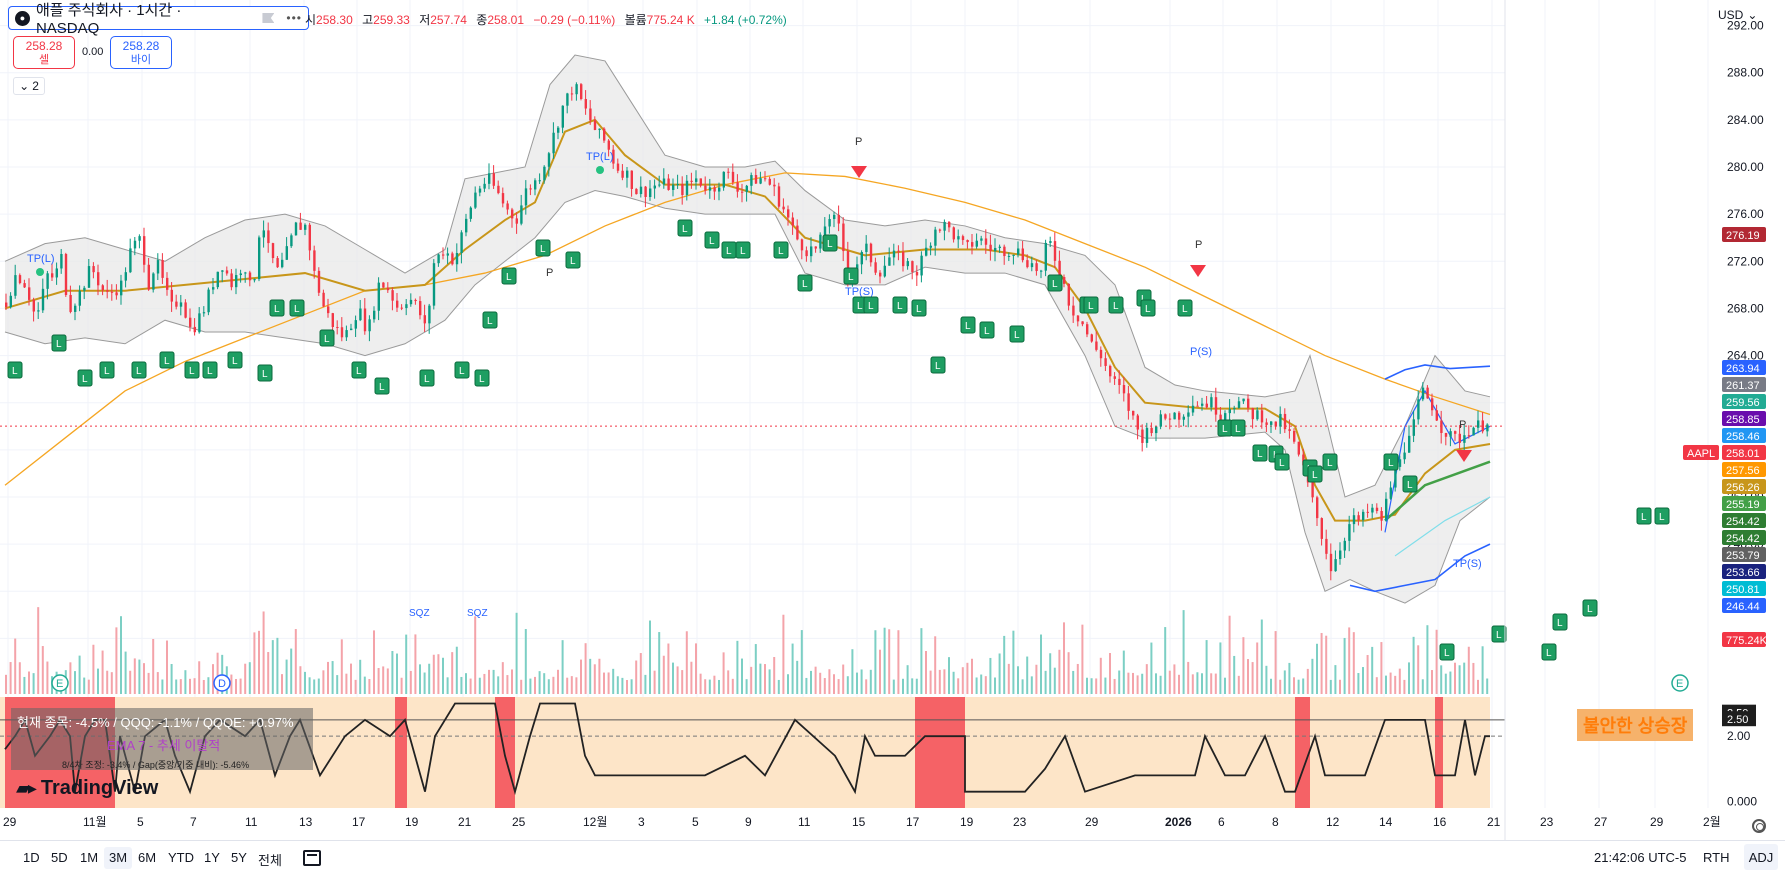 The image size is (1785, 874). Describe the element at coordinates (147, 857) in the screenshot. I see `range-button-6m: 6M` at that location.